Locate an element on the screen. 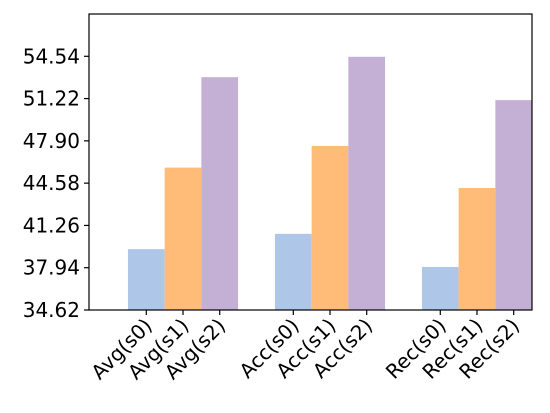 The height and width of the screenshot is (413, 550). y-tick-label: 51.22 is located at coordinates (51, 99).